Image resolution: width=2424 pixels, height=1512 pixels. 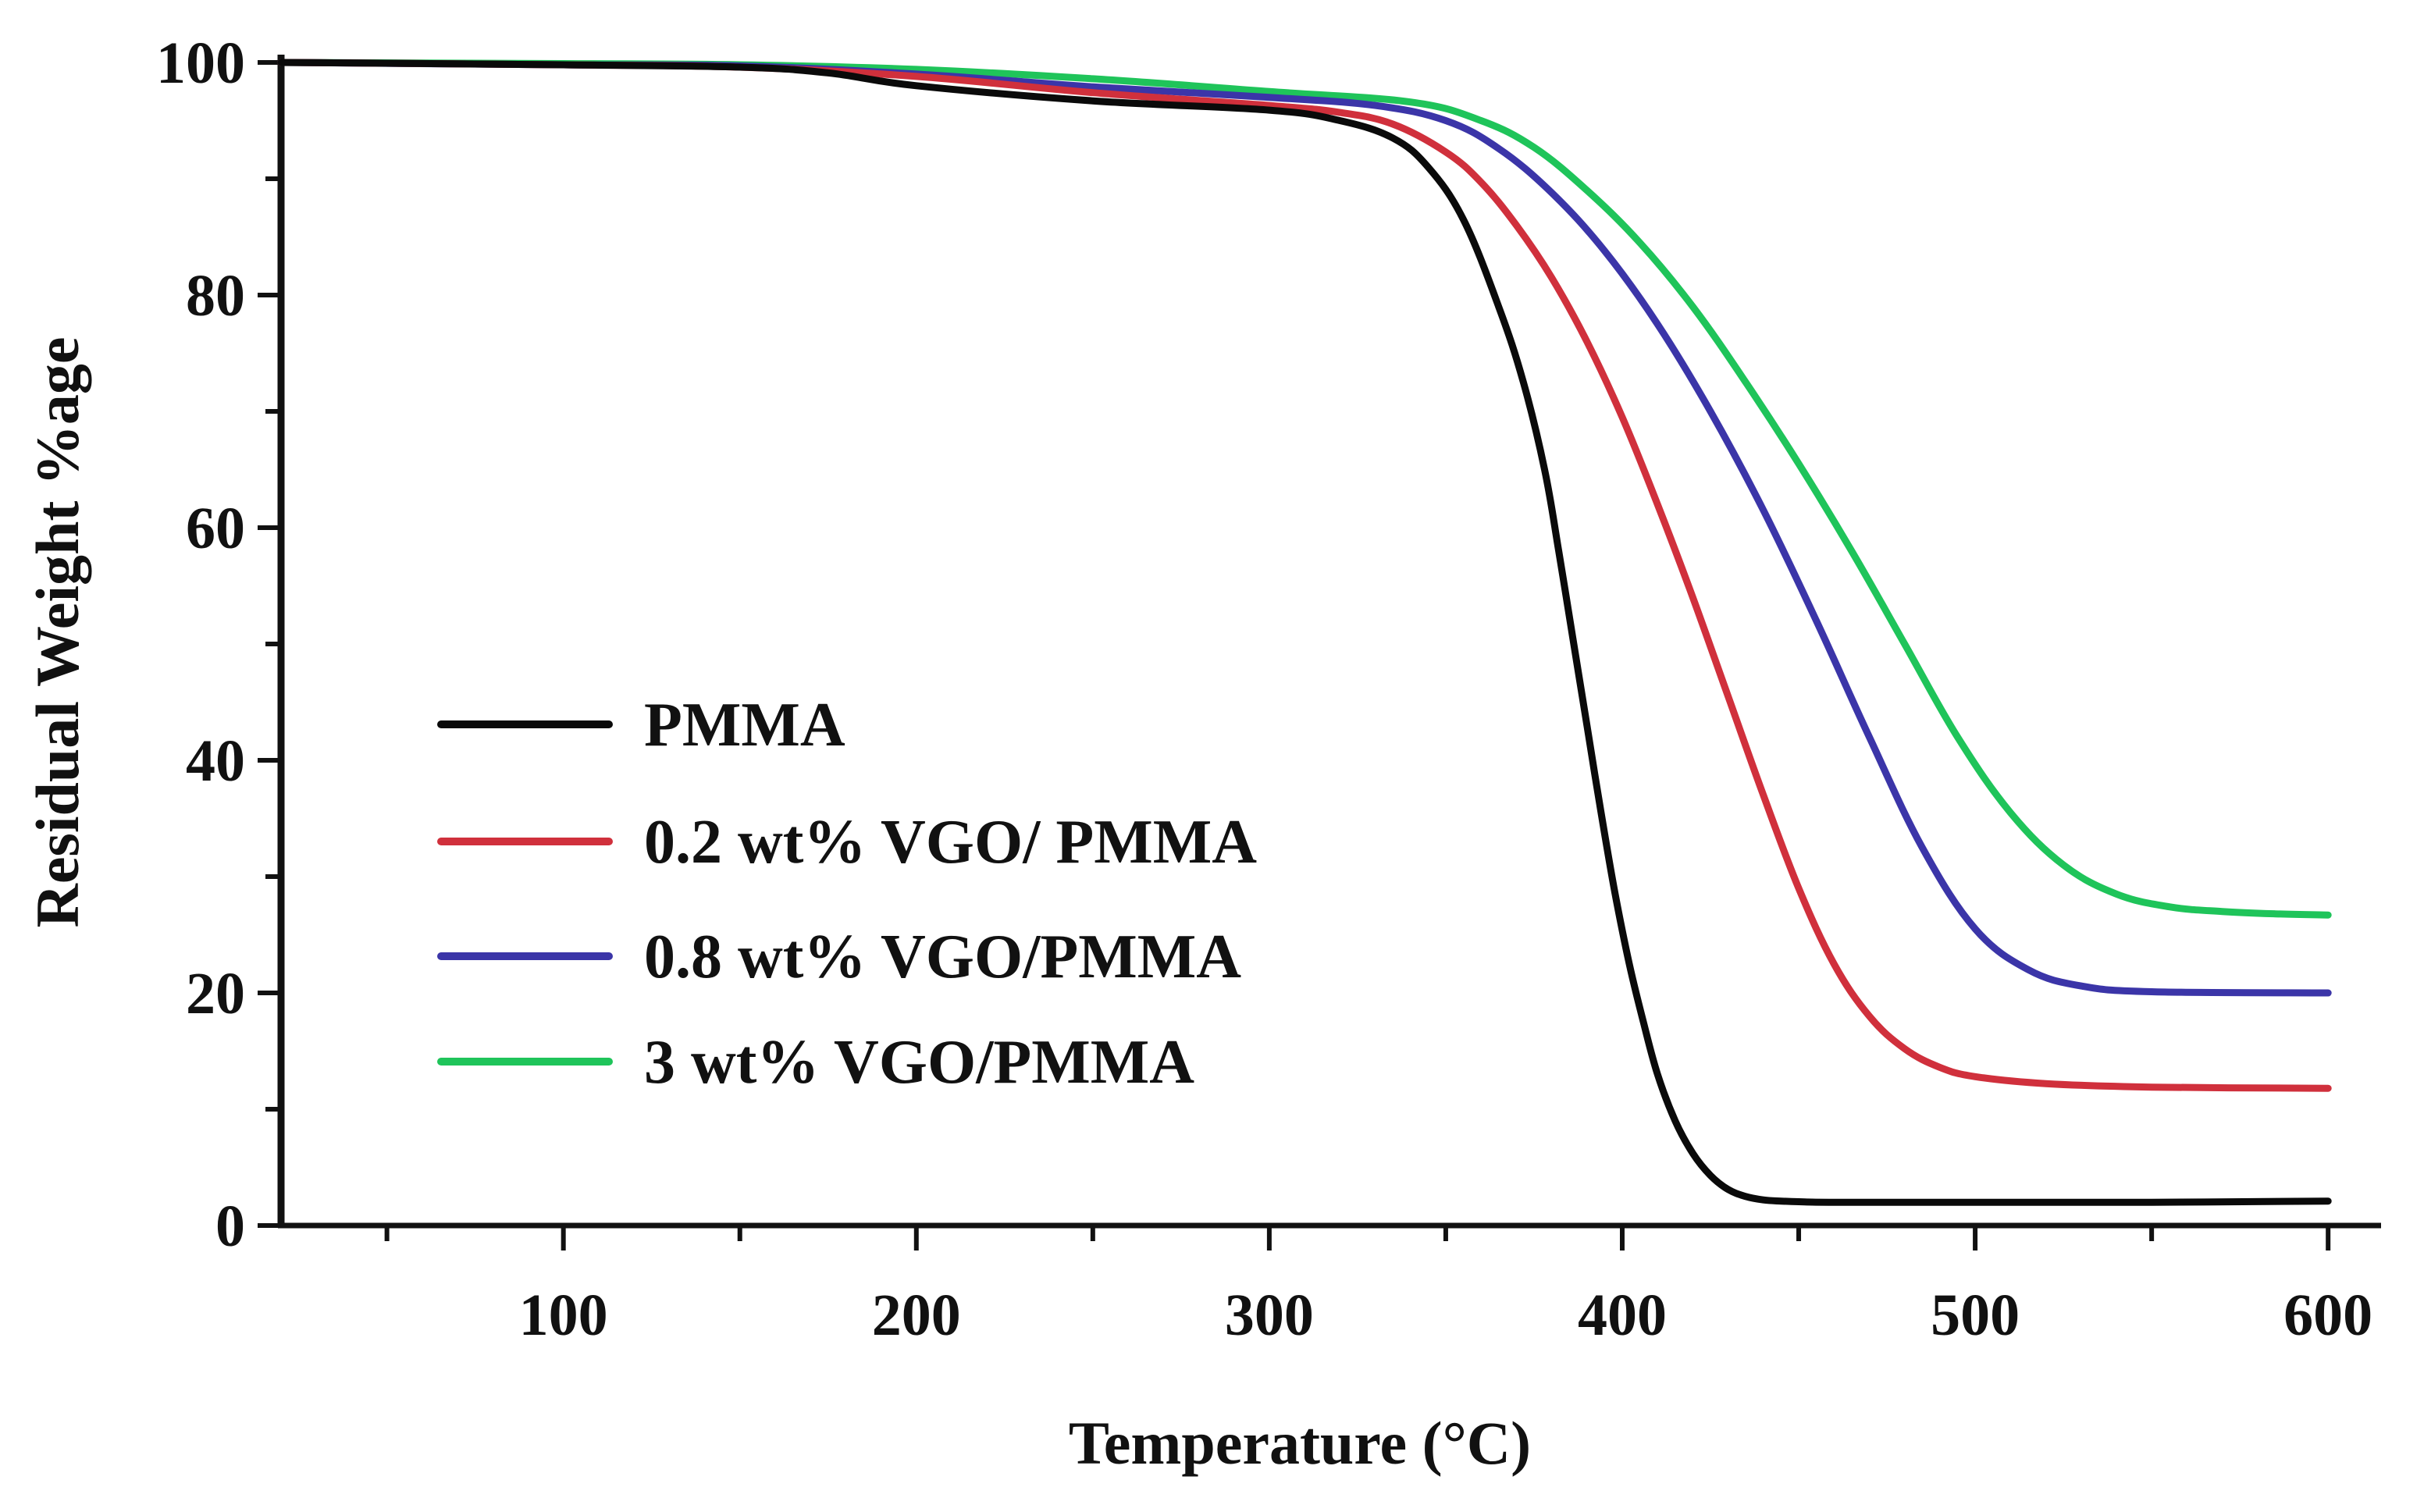 What do you see at coordinates (919, 1062) in the screenshot?
I see `legend-label-3-wt-vgo-pmma: 3 wt% VGO/PMMA` at bounding box center [919, 1062].